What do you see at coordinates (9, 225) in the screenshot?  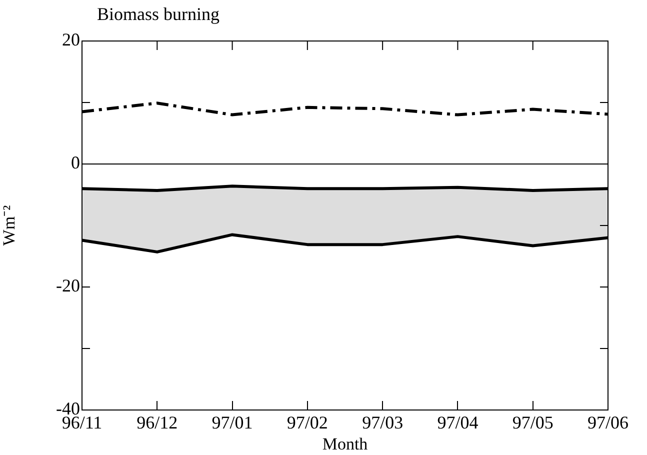 I see `y-axis-title: Wm⁻²` at bounding box center [9, 225].